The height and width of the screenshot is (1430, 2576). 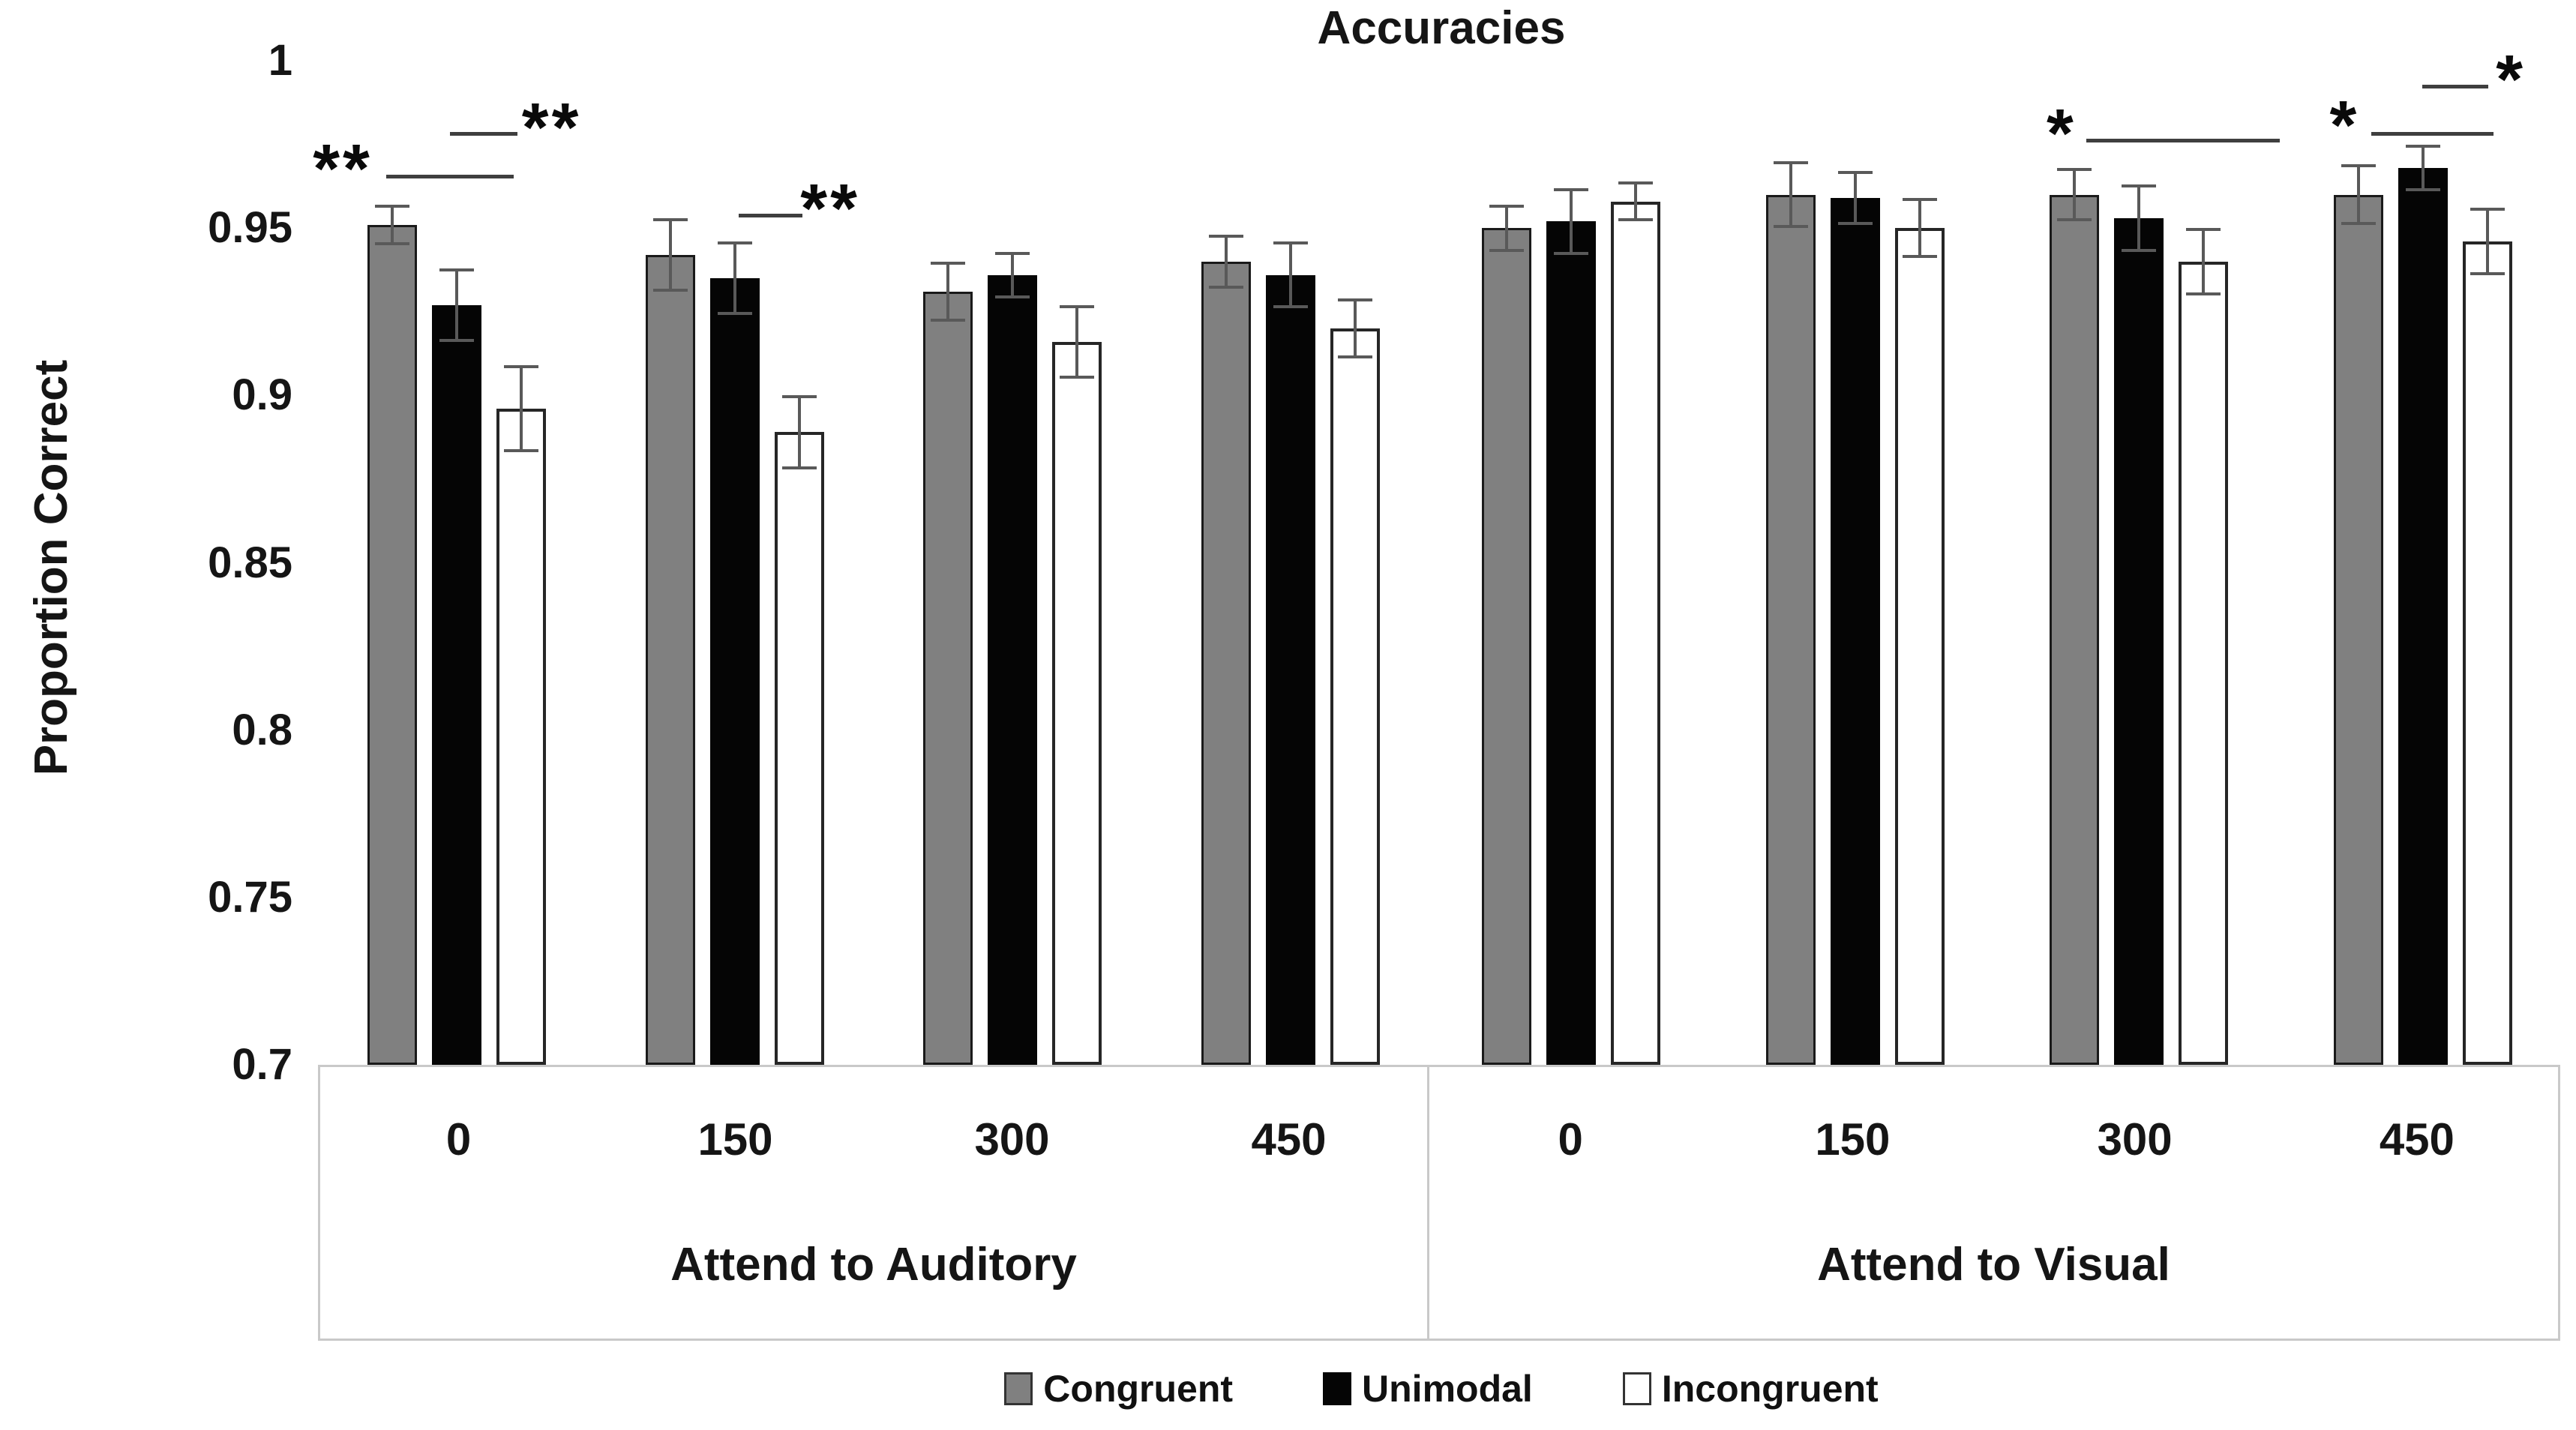 I want to click on legend-label: Incongruent, so click(x=1770, y=1389).